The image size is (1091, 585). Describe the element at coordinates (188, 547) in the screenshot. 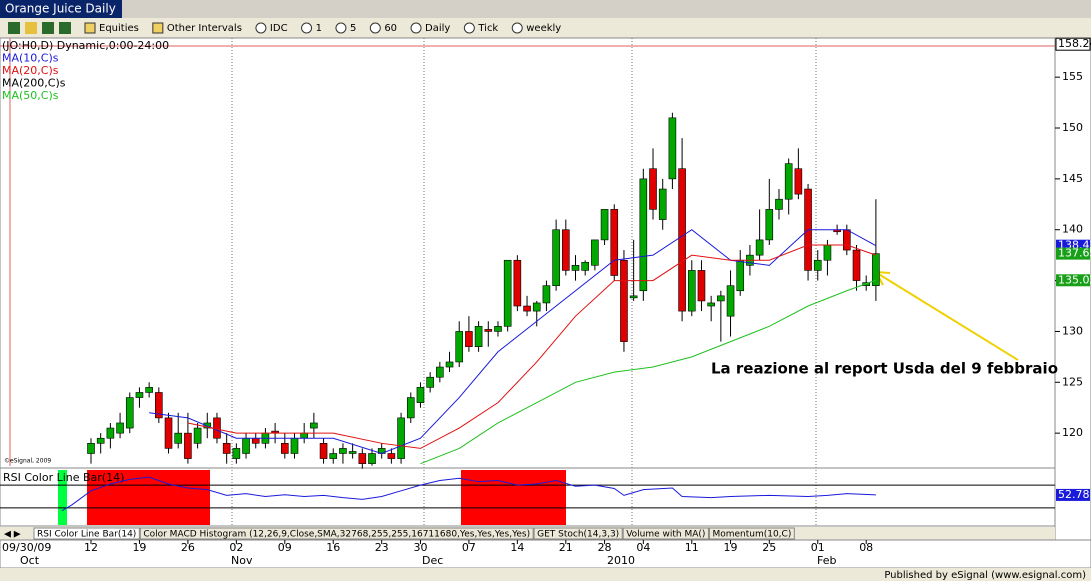

I see `x-tick-label: 26` at that location.